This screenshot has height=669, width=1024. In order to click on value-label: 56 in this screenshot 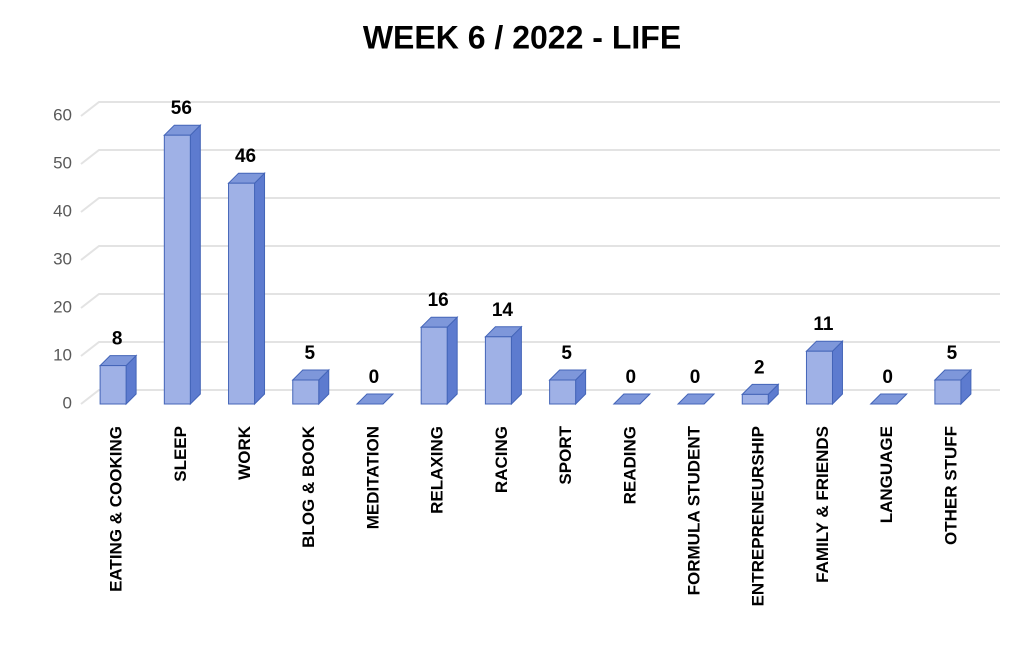, I will do `click(181, 108)`.